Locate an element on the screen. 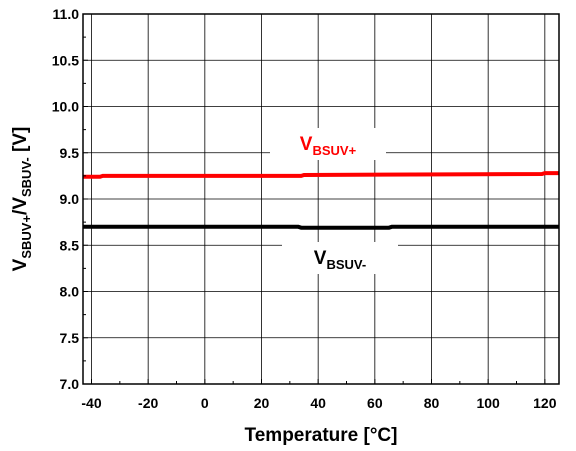 The image size is (576, 451). y-tick-label: 8.5 is located at coordinates (70, 245).